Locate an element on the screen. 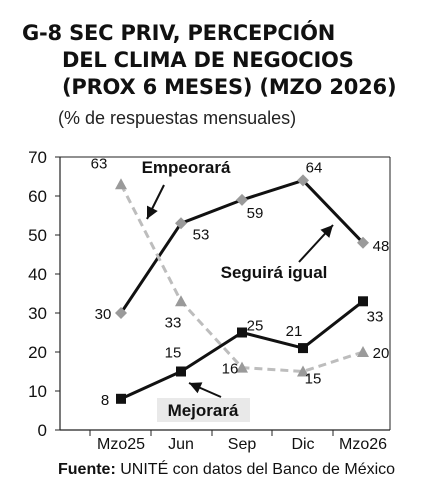 The height and width of the screenshot is (500, 426). data-label: 59 is located at coordinates (255, 213).